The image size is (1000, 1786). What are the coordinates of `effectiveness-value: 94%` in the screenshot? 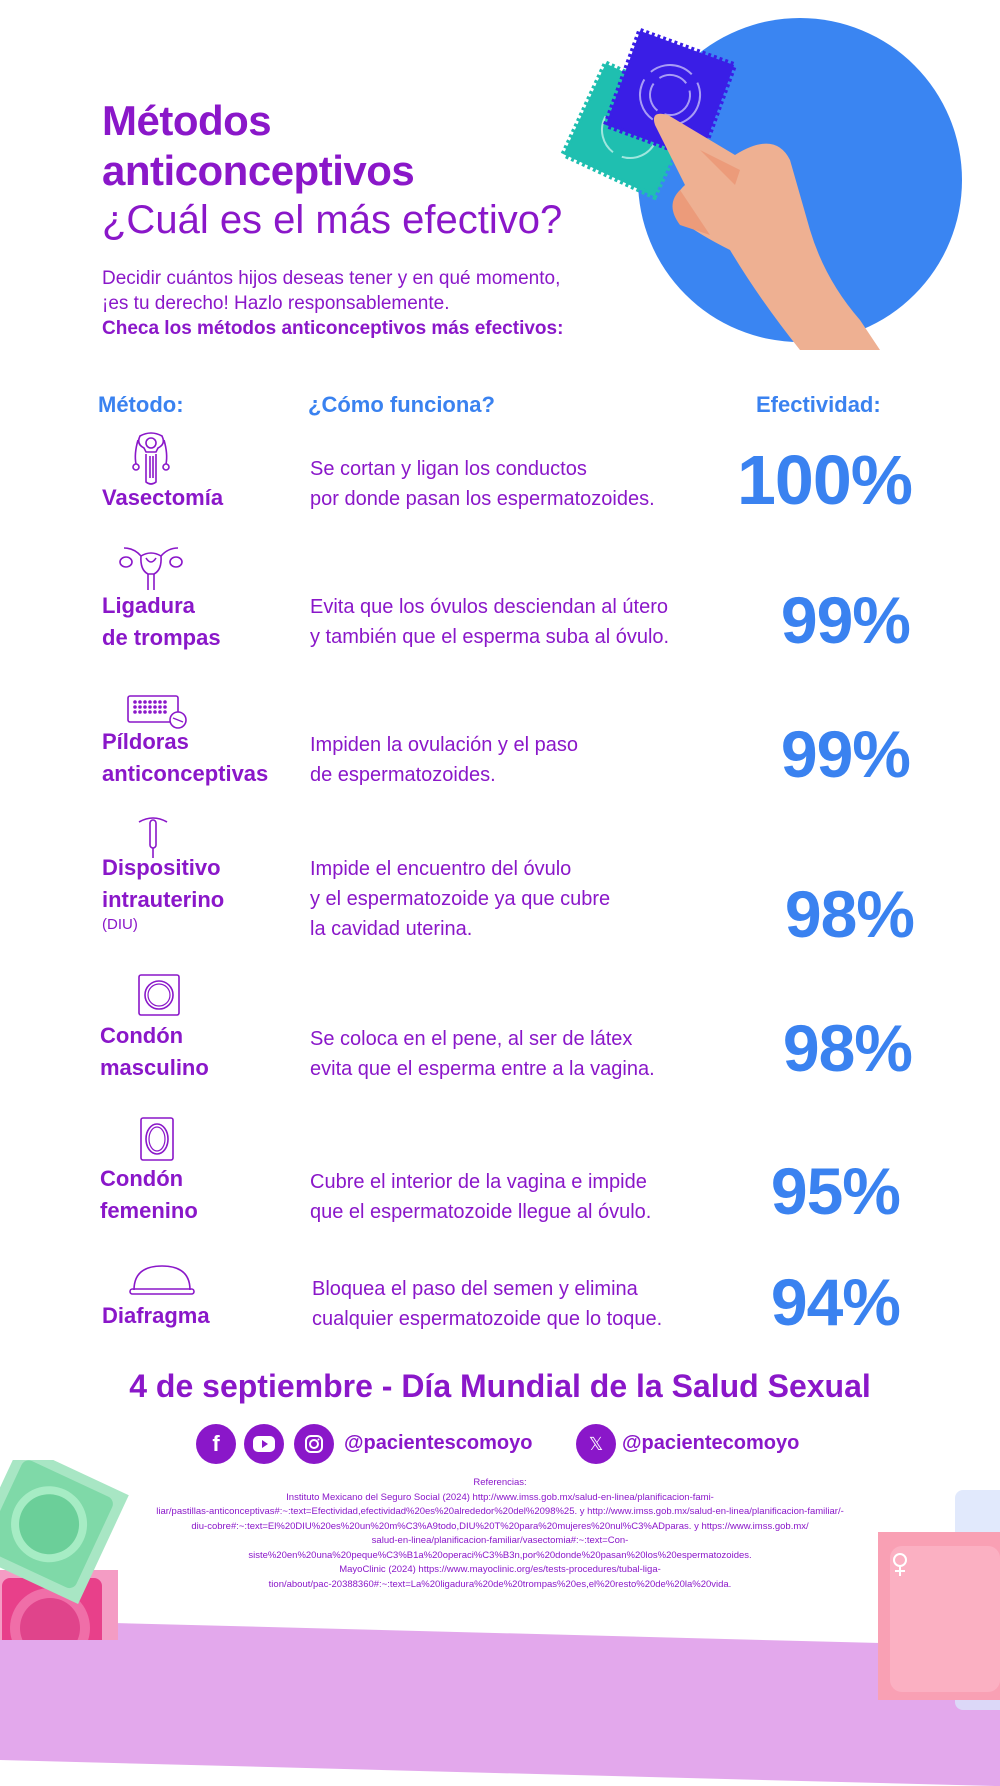 It's located at (835, 1302).